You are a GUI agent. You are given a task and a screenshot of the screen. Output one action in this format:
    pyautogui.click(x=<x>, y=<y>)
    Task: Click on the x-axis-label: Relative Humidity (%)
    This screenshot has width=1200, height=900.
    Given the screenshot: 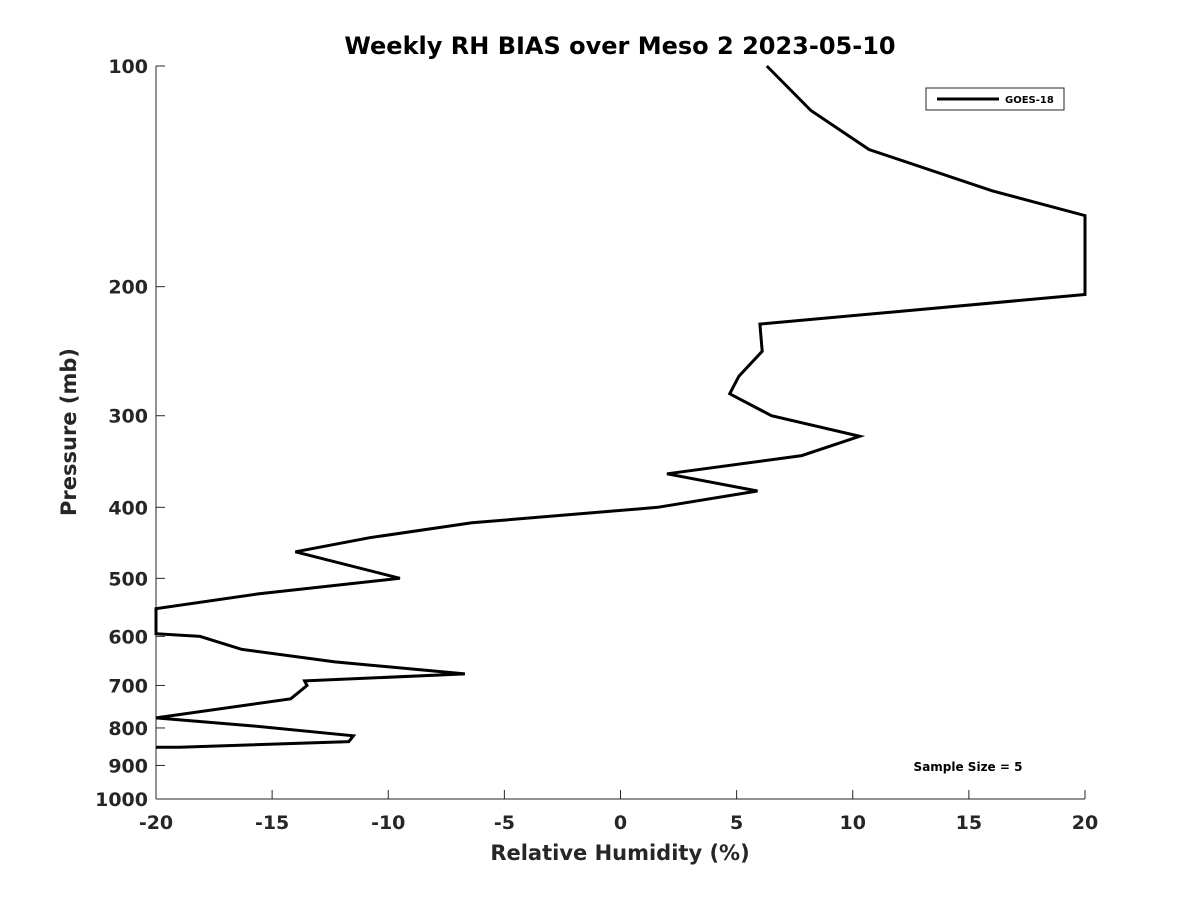 What is the action you would take?
    pyautogui.click(x=619, y=853)
    